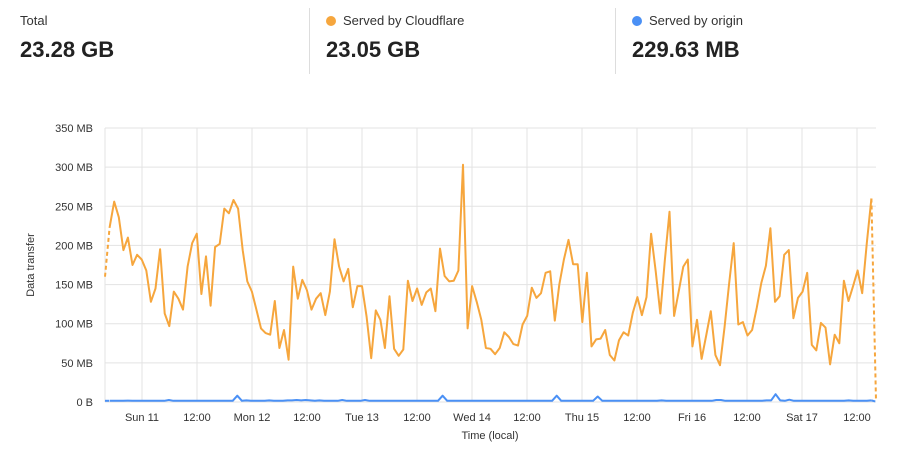 The height and width of the screenshot is (454, 917). What do you see at coordinates (873, 299) in the screenshot?
I see `series-partial-end-cloudflare` at bounding box center [873, 299].